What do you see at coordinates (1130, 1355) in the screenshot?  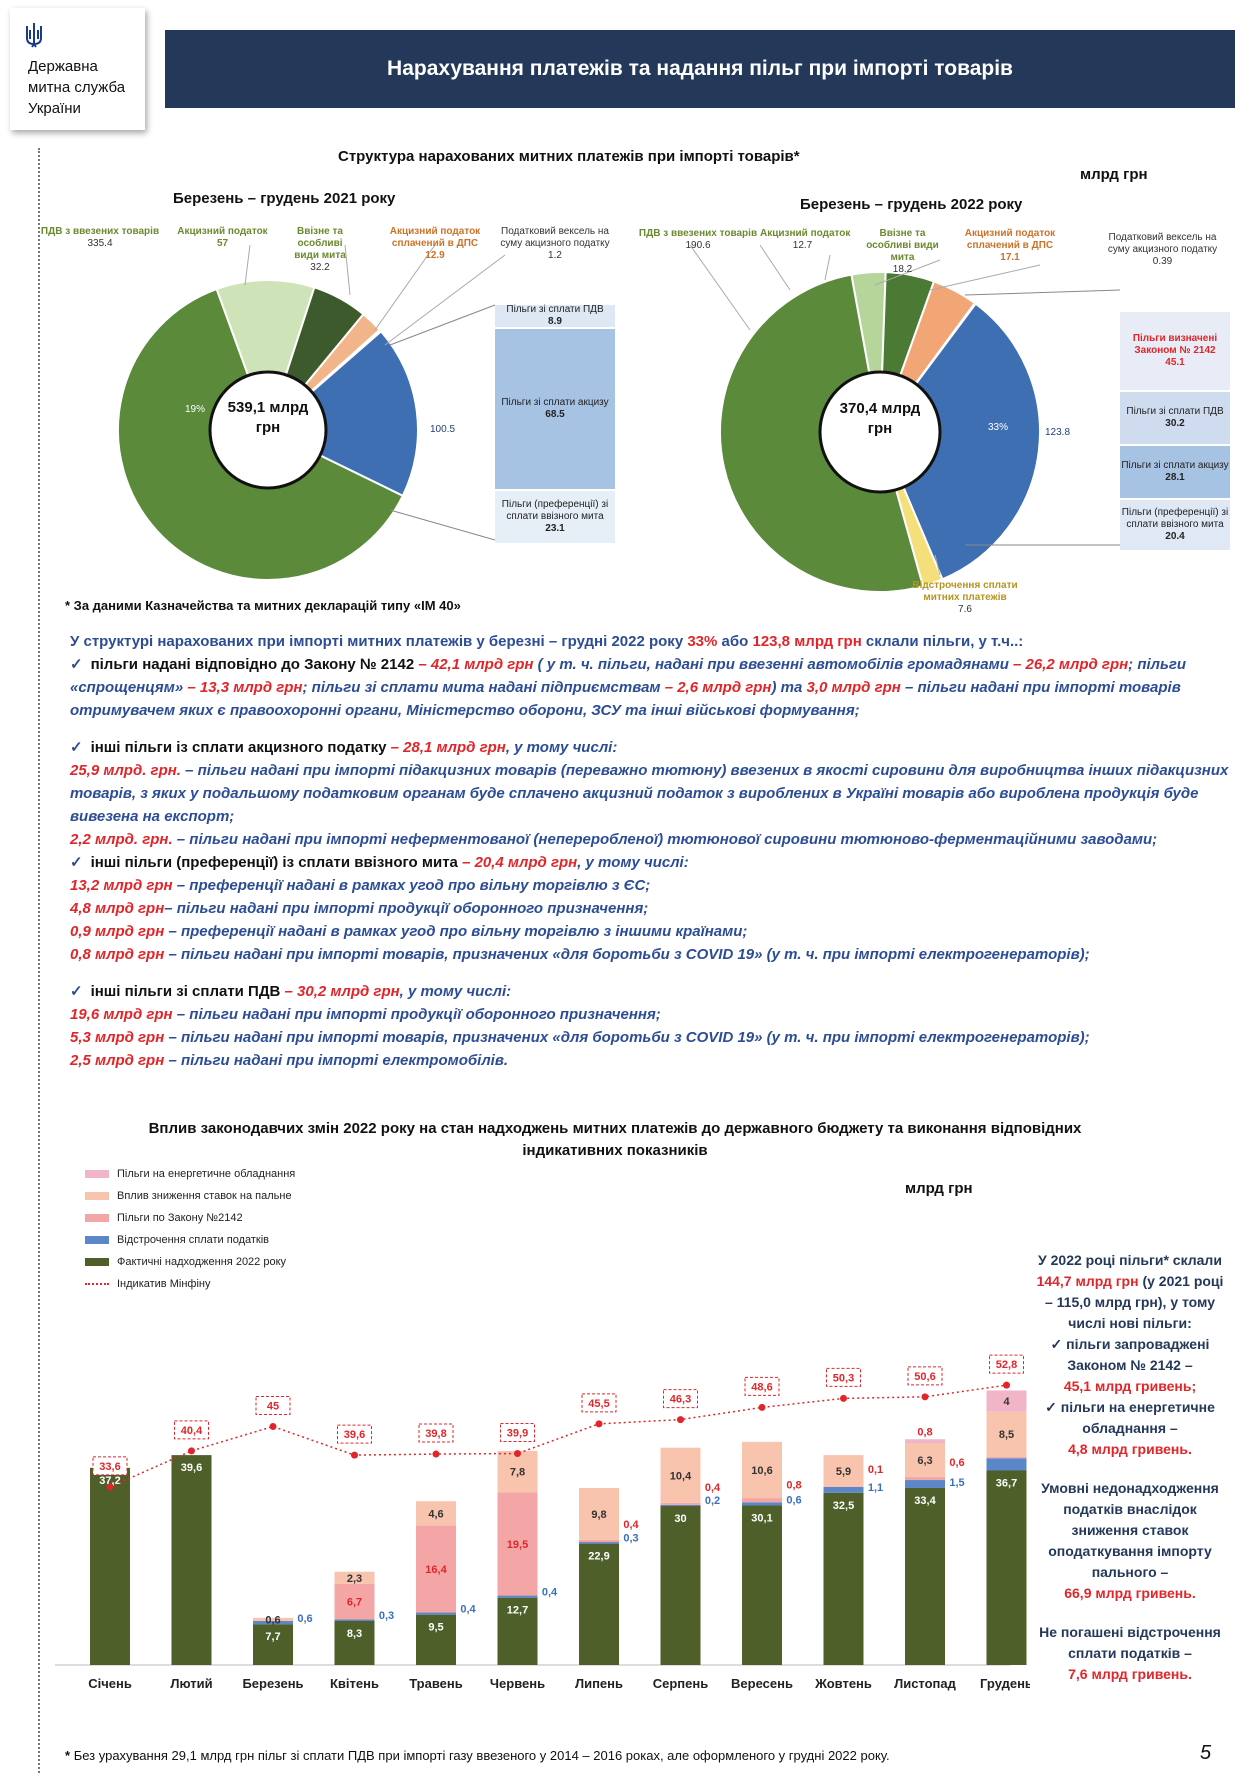 I see `right-summary-b: ✓ пільги запроваджені Законом № 2142 –` at bounding box center [1130, 1355].